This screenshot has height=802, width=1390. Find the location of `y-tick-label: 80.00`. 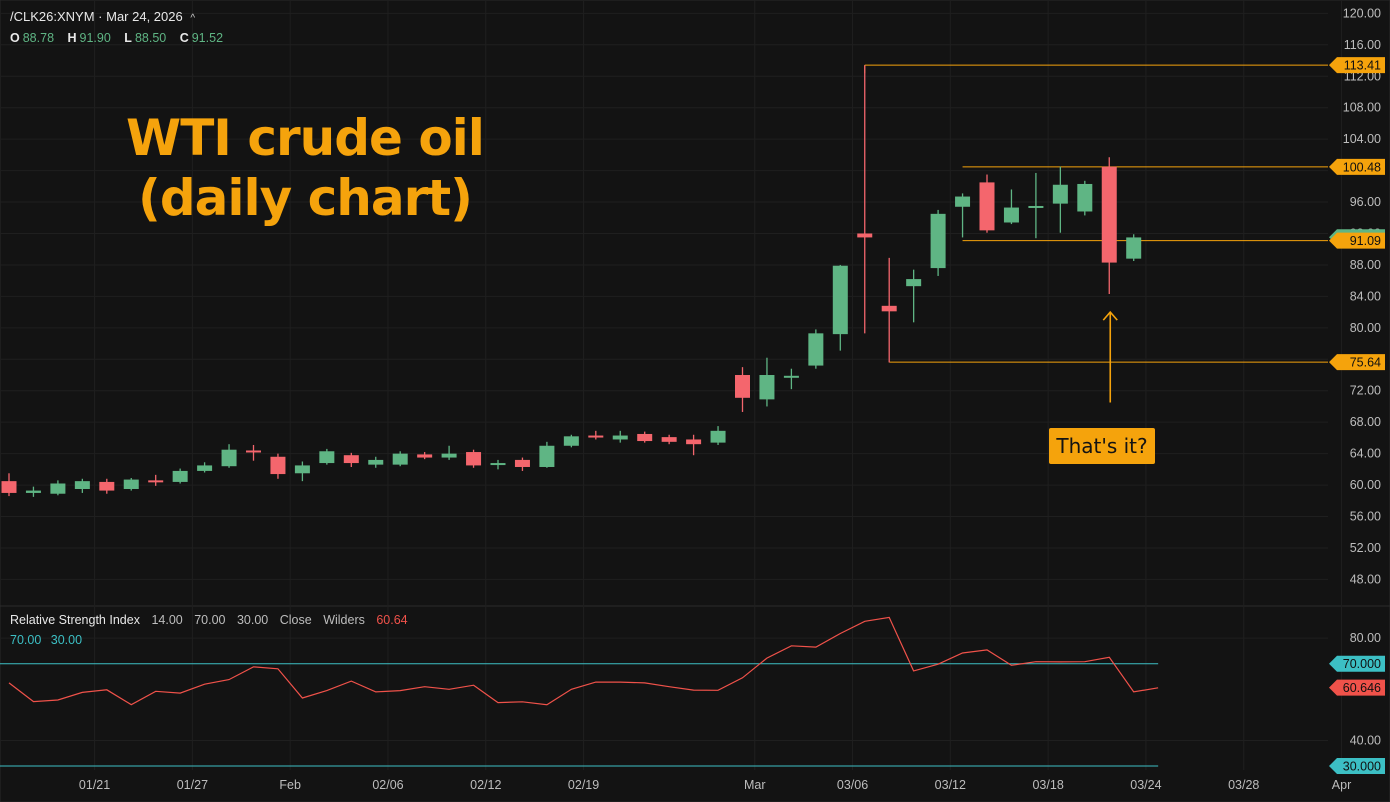

y-tick-label: 80.00 is located at coordinates (1365, 328).